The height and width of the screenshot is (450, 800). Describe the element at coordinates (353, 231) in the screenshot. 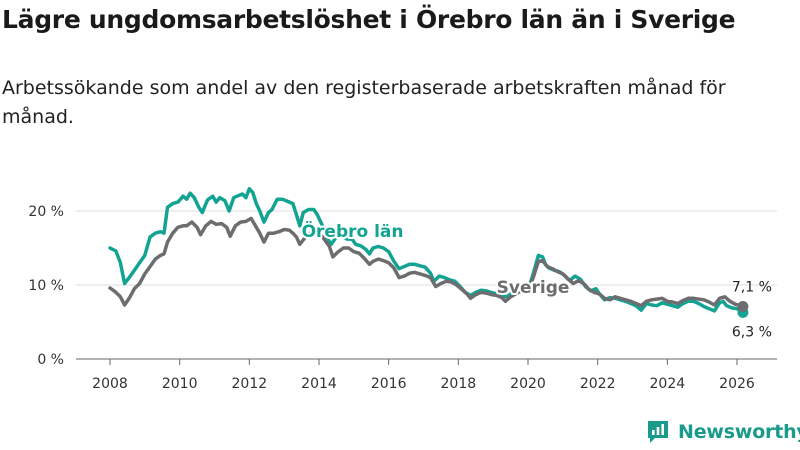

I see `series-label-orebro: Örebro län` at that location.